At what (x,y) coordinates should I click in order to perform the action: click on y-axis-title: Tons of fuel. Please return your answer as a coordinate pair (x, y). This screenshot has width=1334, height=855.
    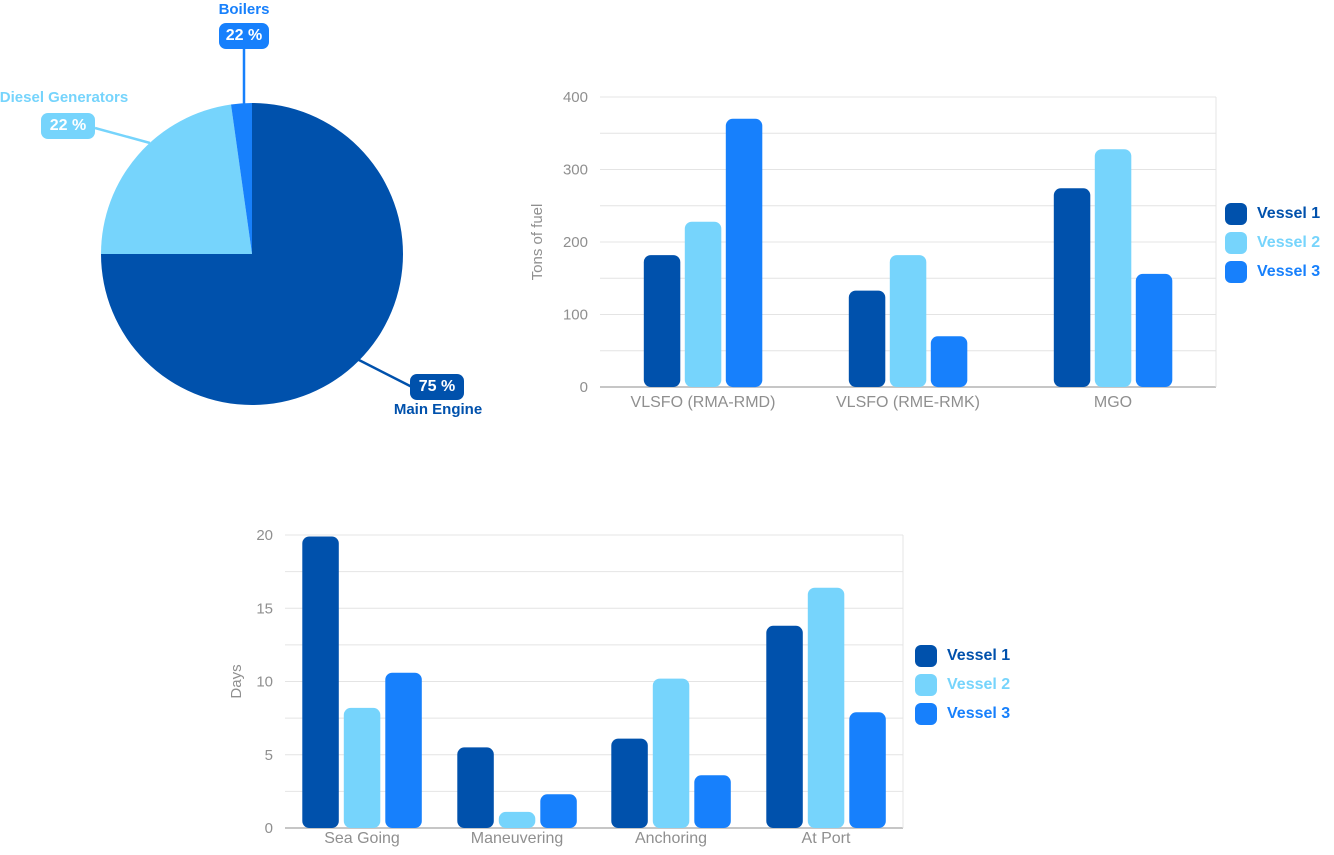
    Looking at the image, I should click on (537, 242).